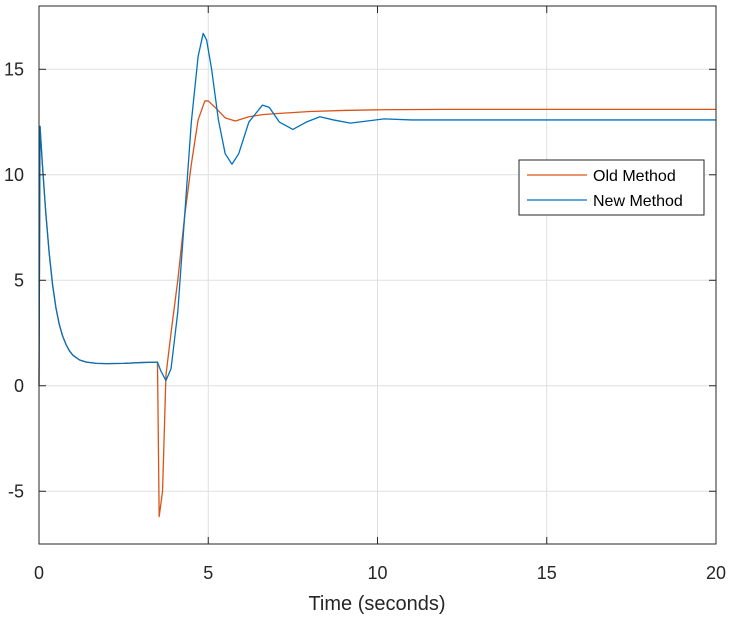 The width and height of the screenshot is (730, 617). What do you see at coordinates (19, 280) in the screenshot?
I see `y-tick-label: 5` at bounding box center [19, 280].